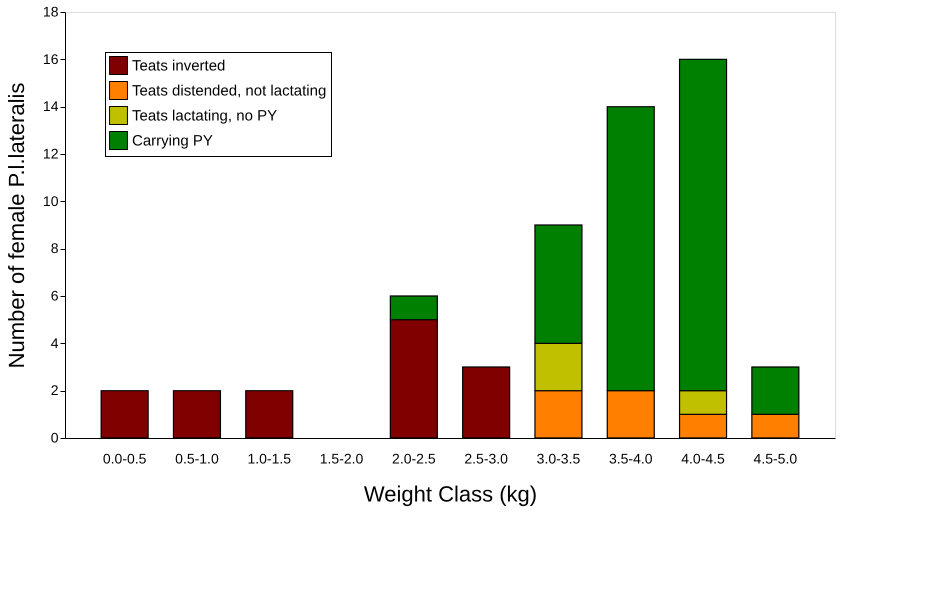 The width and height of the screenshot is (950, 608). I want to click on y-axis-title: Number of female P.l.lateralis, so click(16, 225).